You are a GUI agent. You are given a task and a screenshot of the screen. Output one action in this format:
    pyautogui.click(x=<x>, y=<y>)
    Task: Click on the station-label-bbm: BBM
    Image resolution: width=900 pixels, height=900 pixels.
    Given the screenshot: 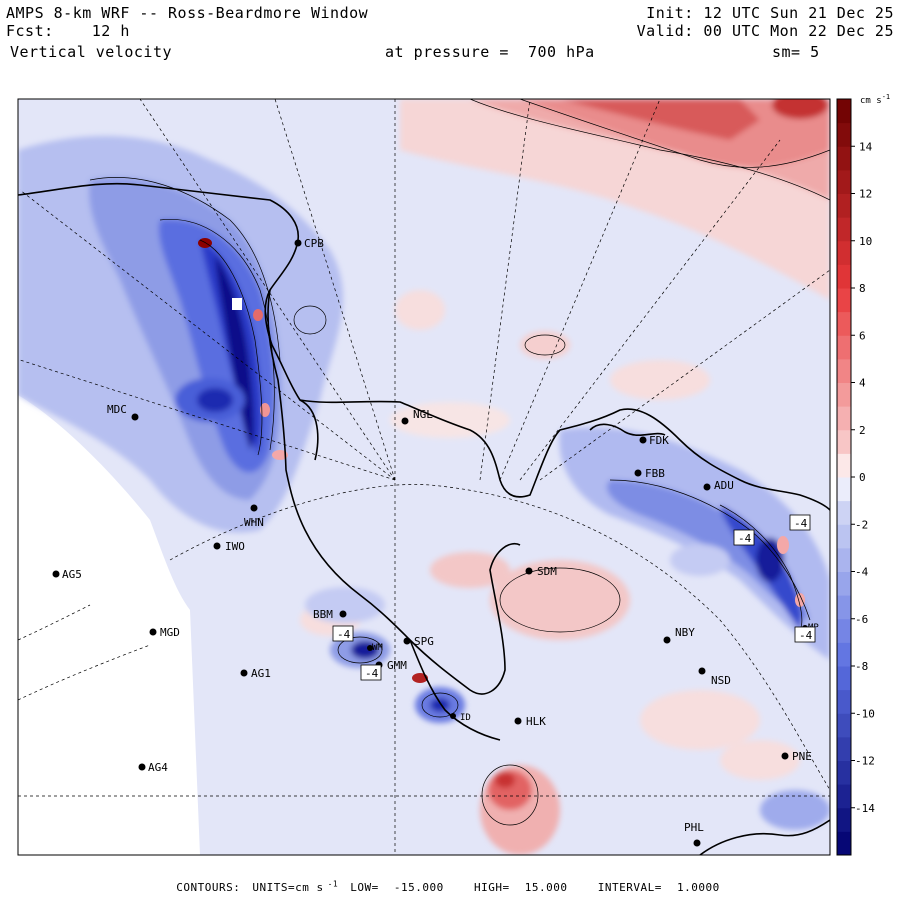 What is the action you would take?
    pyautogui.click(x=323, y=614)
    